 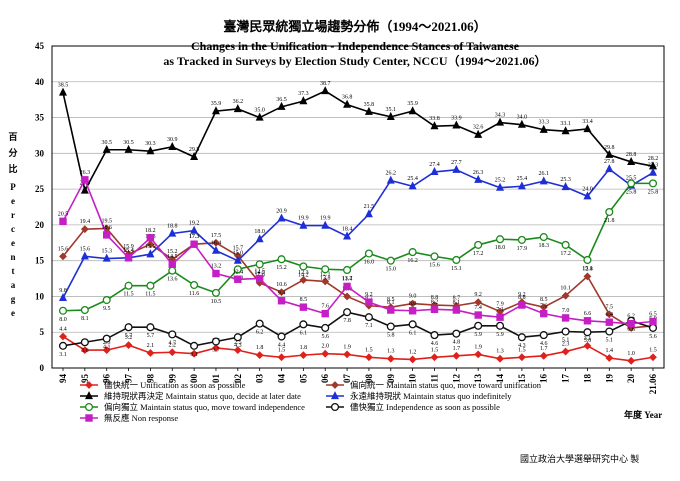 I want to click on series-4-label-06: 13.8, so click(x=325, y=278).